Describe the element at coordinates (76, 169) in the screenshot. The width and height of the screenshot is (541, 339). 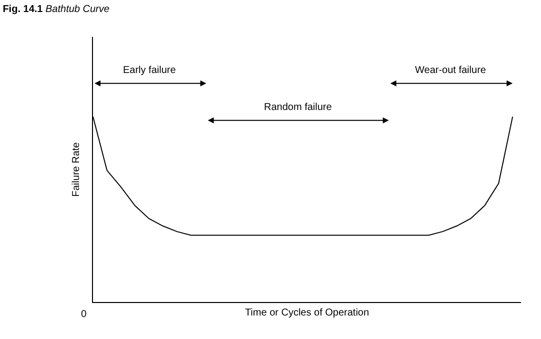
I see `y-axis-title: Failure Rate` at that location.